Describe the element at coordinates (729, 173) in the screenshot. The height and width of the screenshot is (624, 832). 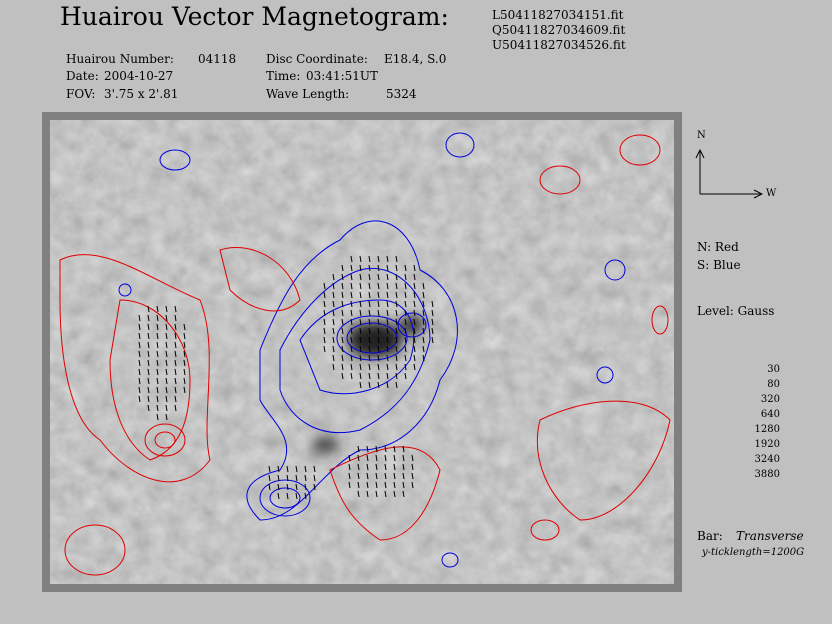
I see `compass` at that location.